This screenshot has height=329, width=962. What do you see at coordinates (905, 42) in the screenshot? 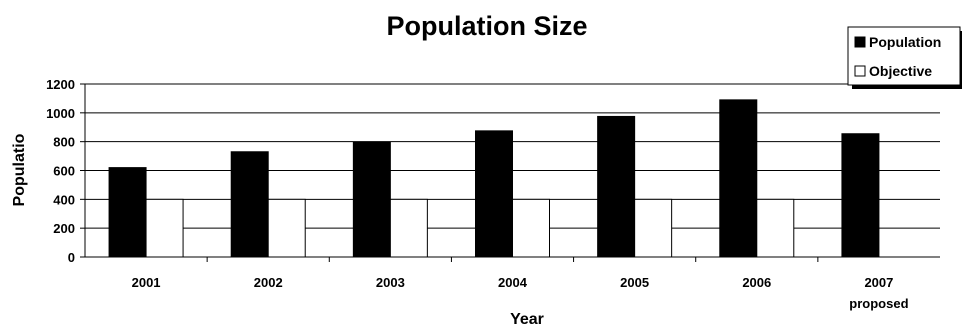
I see `legend-label-population: Population` at bounding box center [905, 42].